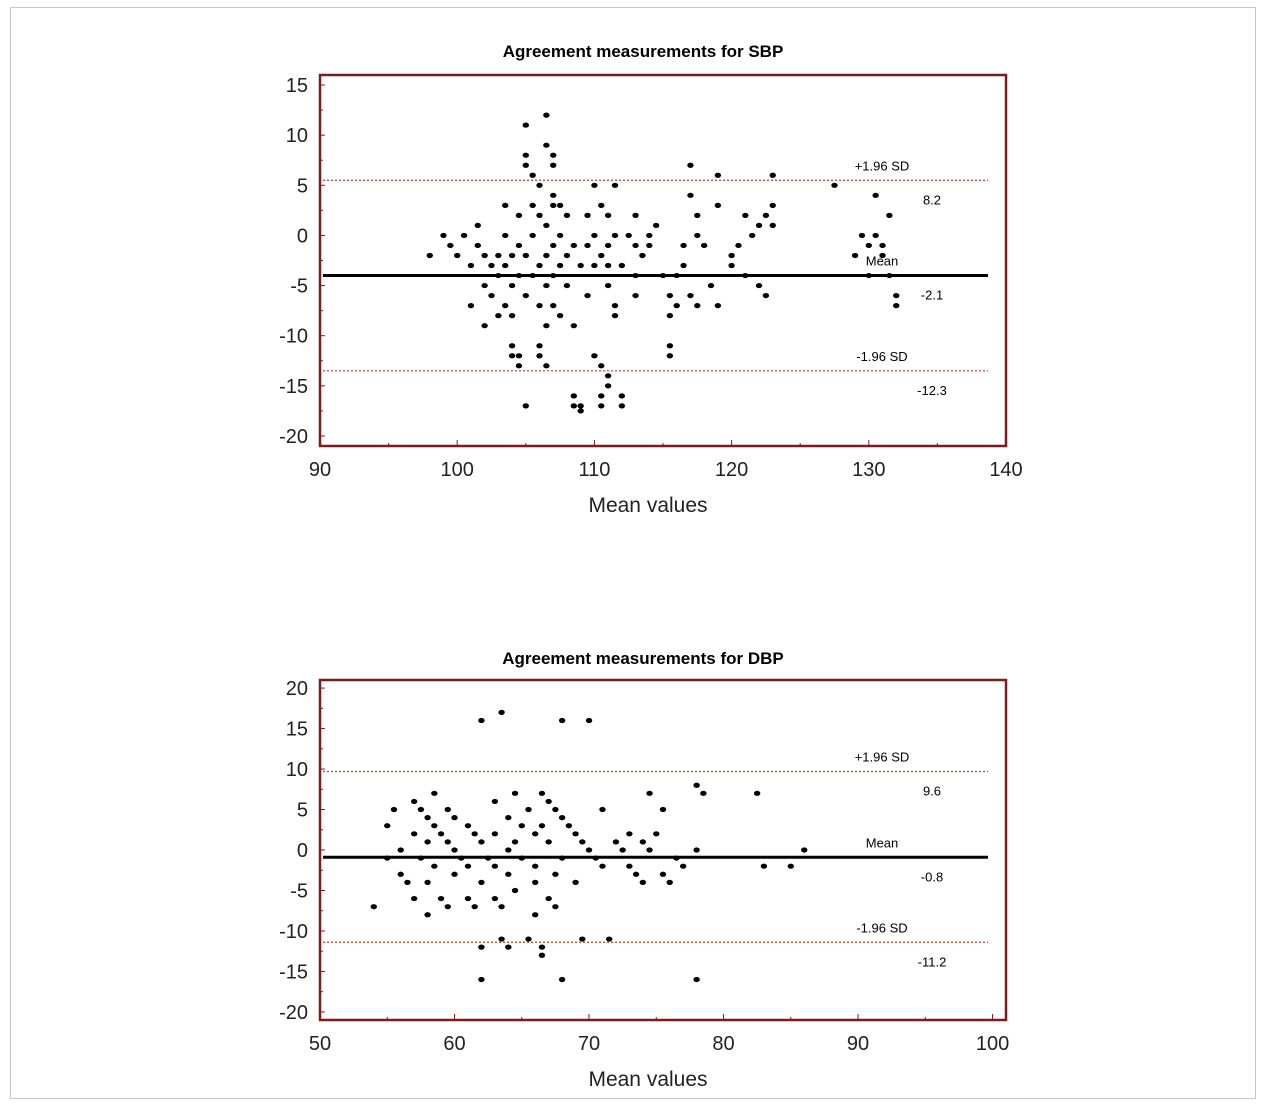 This screenshot has height=1106, width=1267. Describe the element at coordinates (299, 287) in the screenshot. I see `y-tick-label: -5` at that location.